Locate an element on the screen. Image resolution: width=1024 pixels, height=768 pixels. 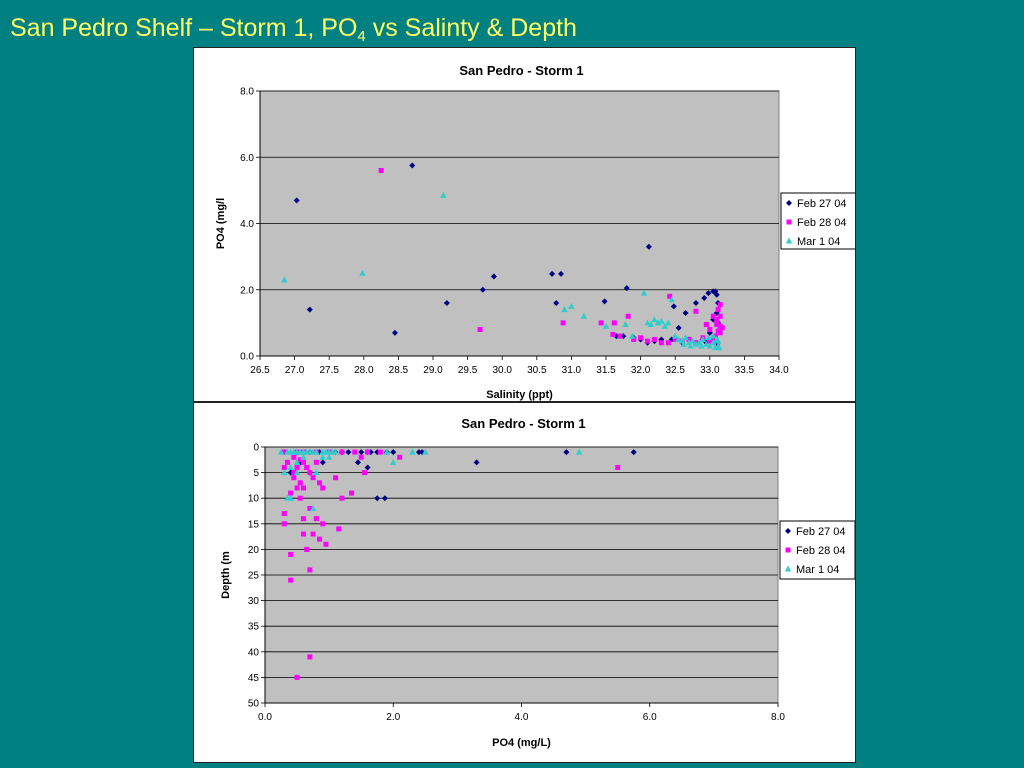
y-tick-label: 30 is located at coordinates (254, 601).